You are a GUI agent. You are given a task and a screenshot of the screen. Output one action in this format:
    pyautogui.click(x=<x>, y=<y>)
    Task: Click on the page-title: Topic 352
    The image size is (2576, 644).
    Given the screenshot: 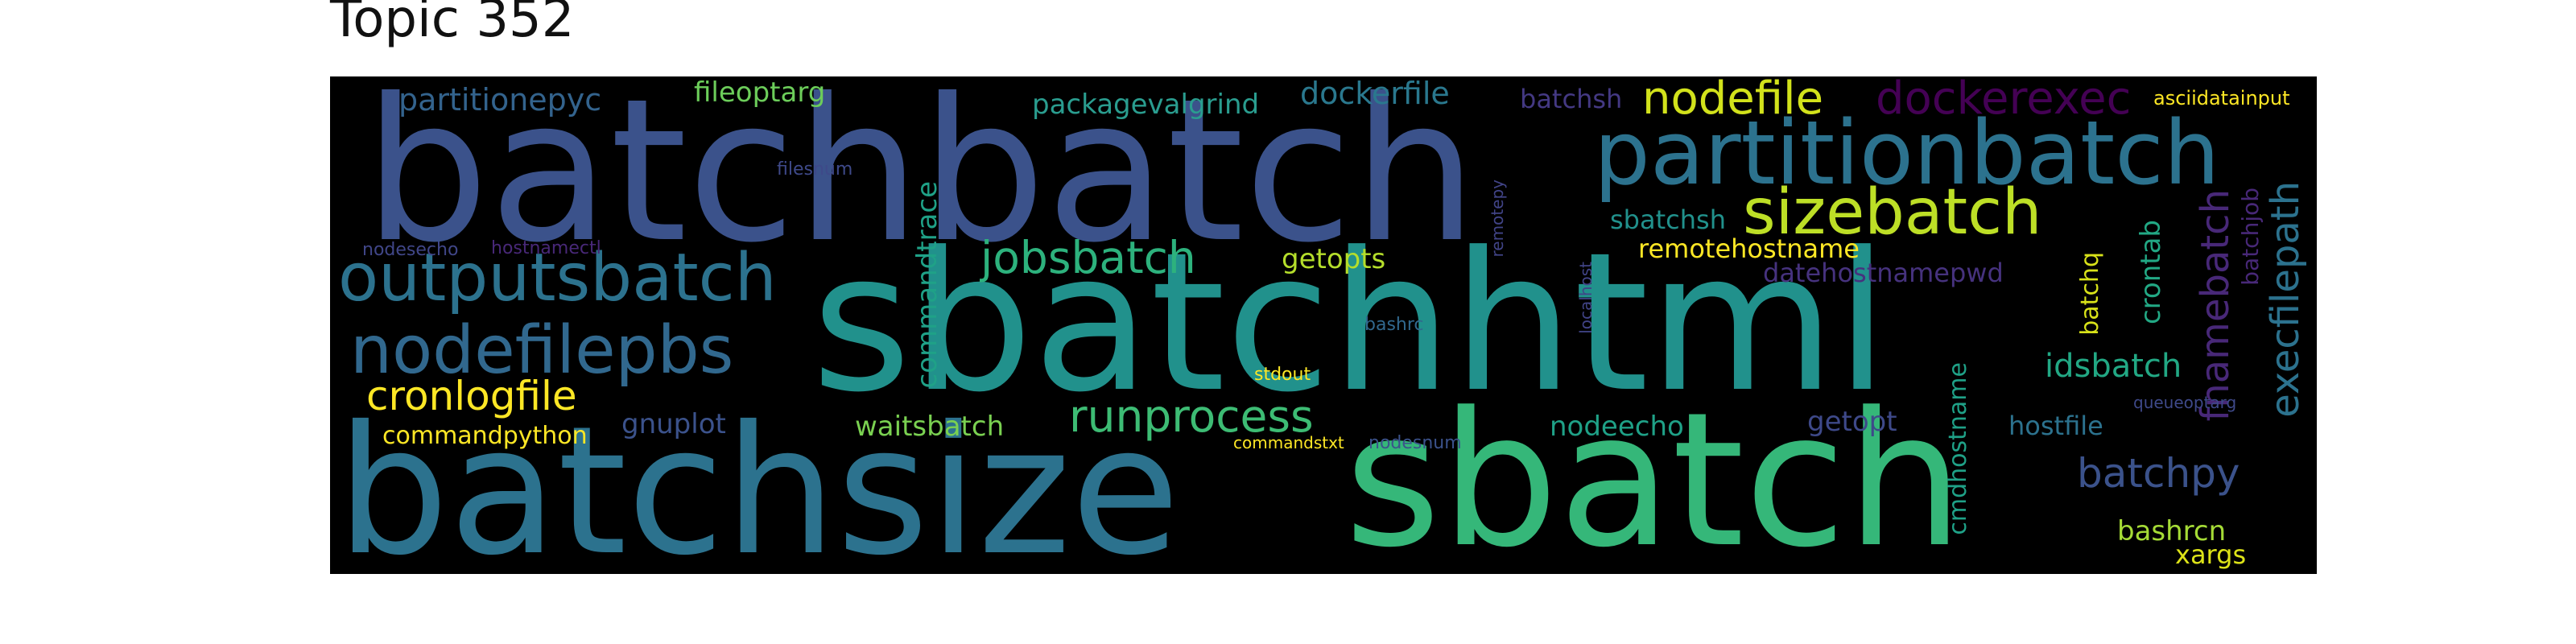 What is the action you would take?
    pyautogui.click(x=452, y=24)
    